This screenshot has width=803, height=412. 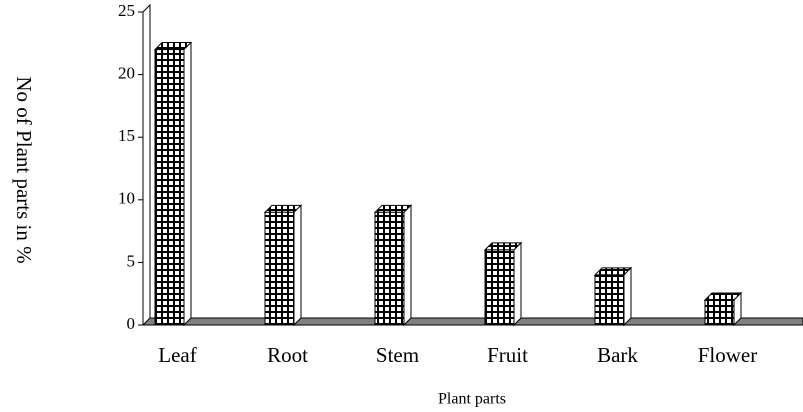 I want to click on y-tick-label: 15, so click(x=126, y=135).